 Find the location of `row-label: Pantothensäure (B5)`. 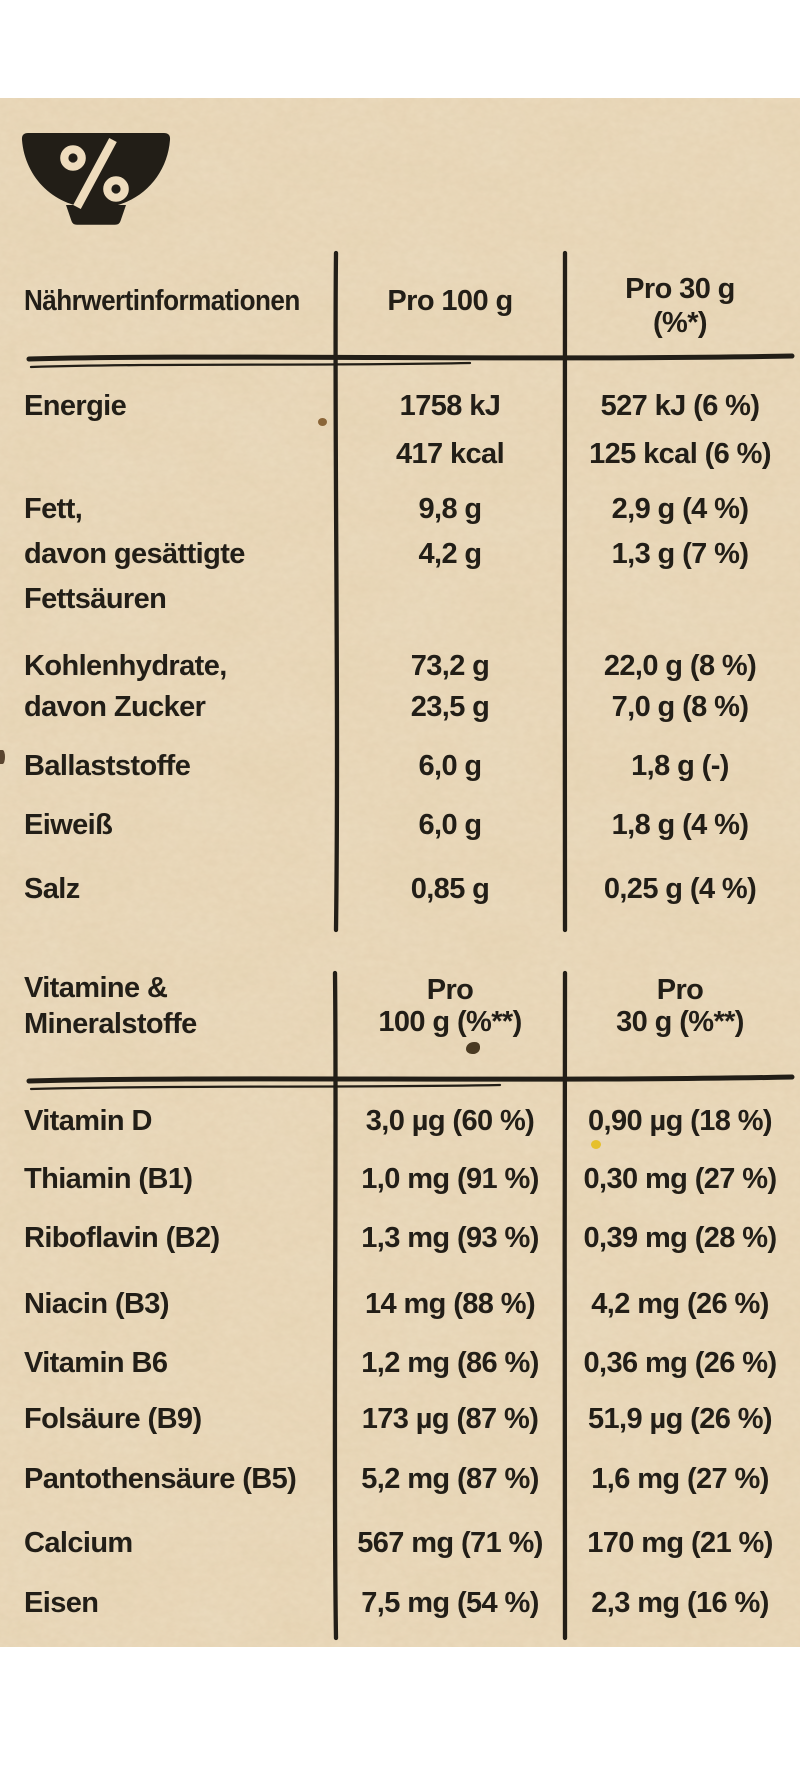

row-label: Pantothensäure (B5) is located at coordinates (160, 1479).